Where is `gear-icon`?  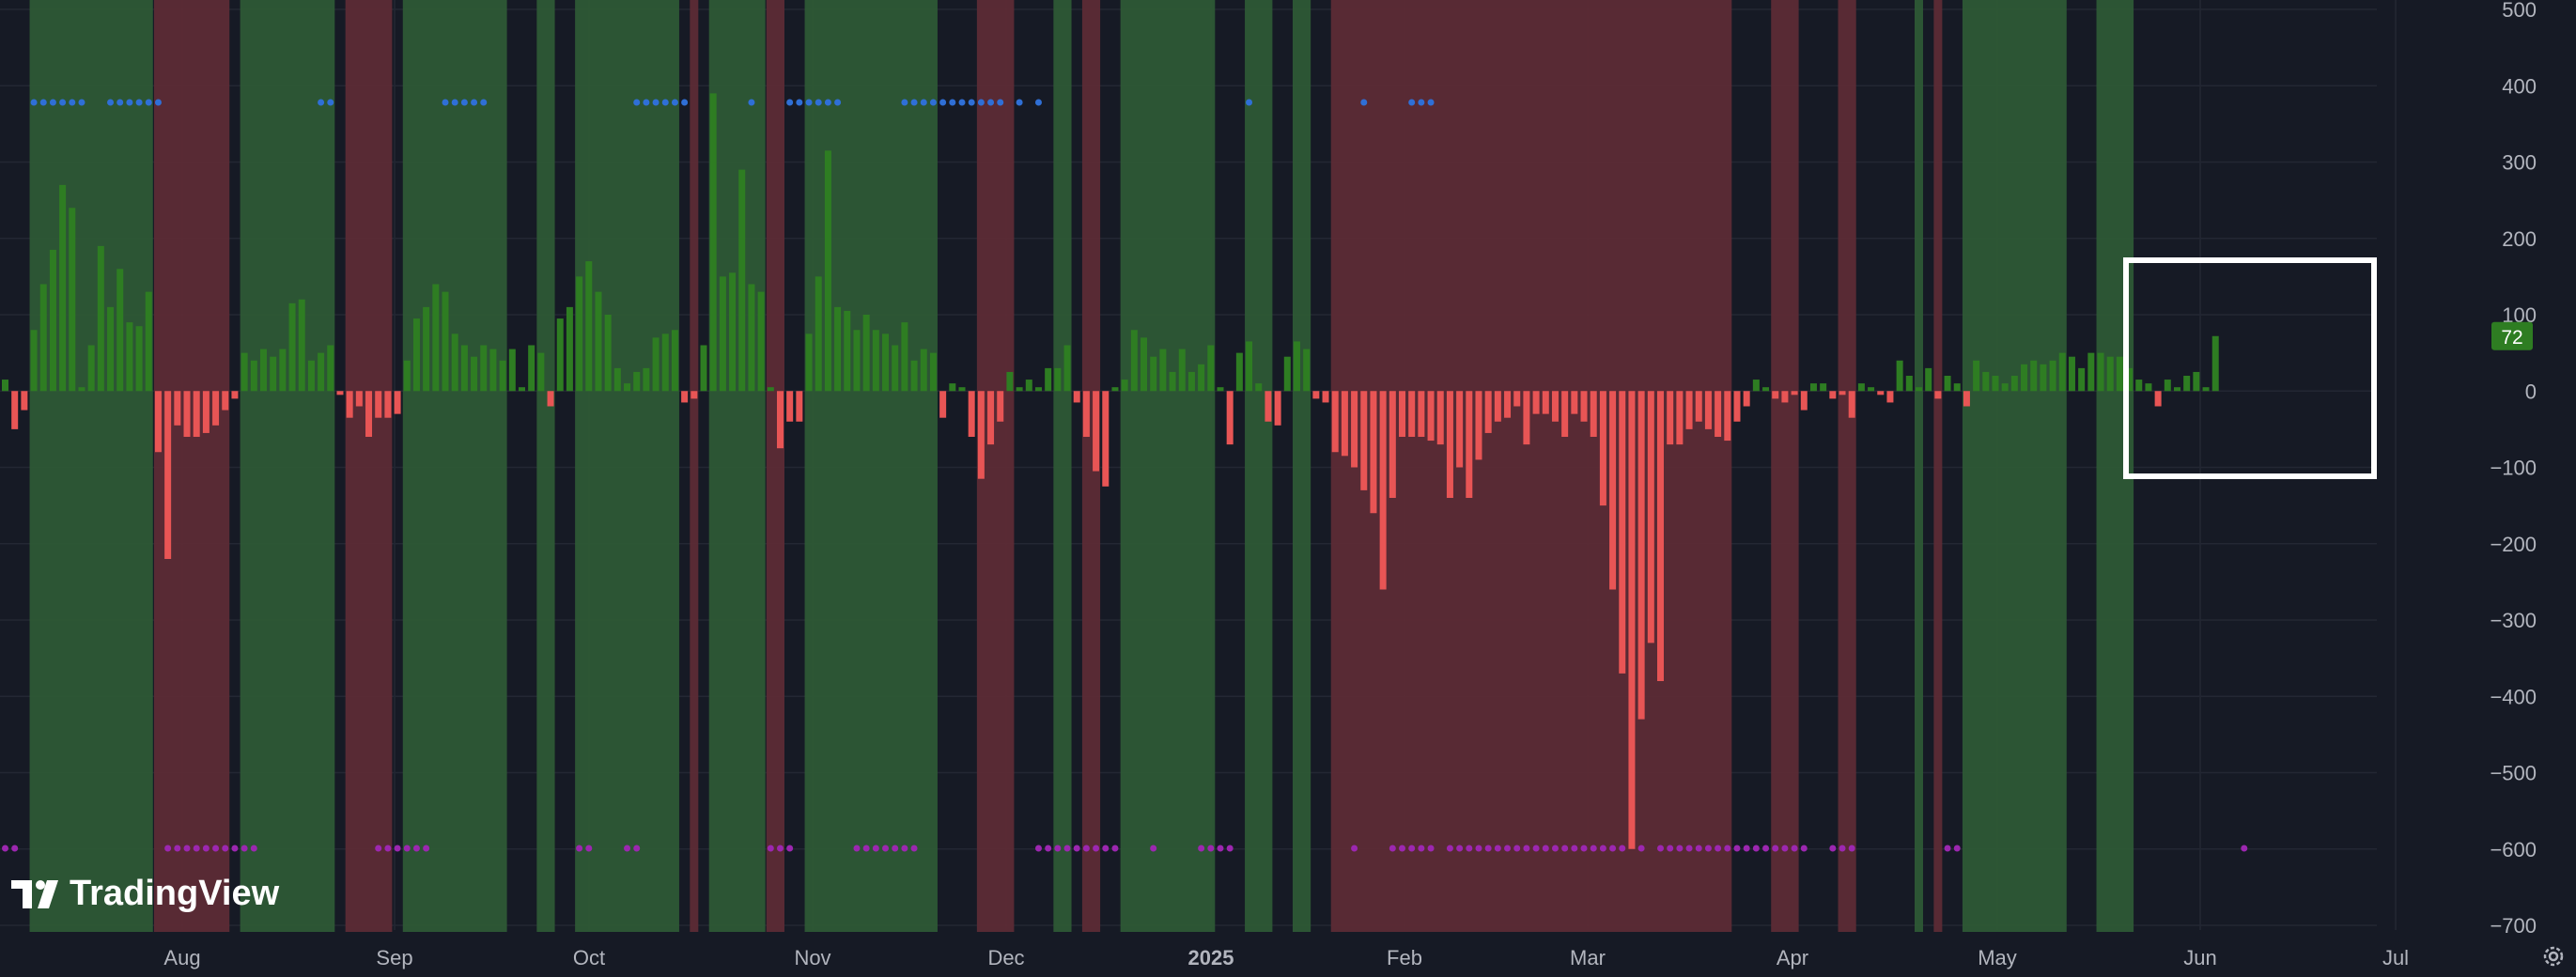
gear-icon is located at coordinates (2553, 956).